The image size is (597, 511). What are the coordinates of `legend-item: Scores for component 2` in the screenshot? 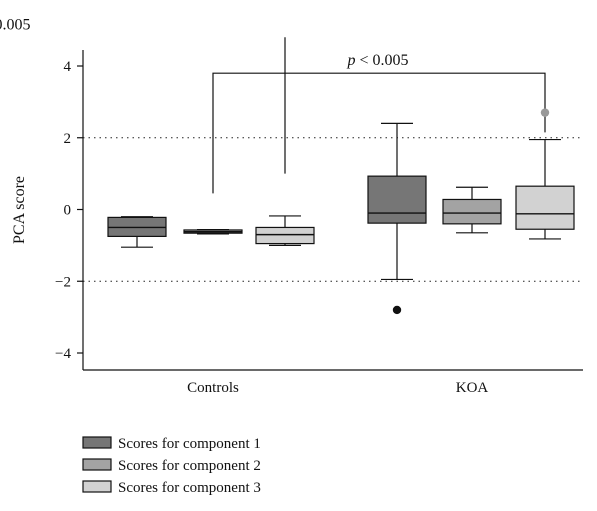 It's located at (171, 466).